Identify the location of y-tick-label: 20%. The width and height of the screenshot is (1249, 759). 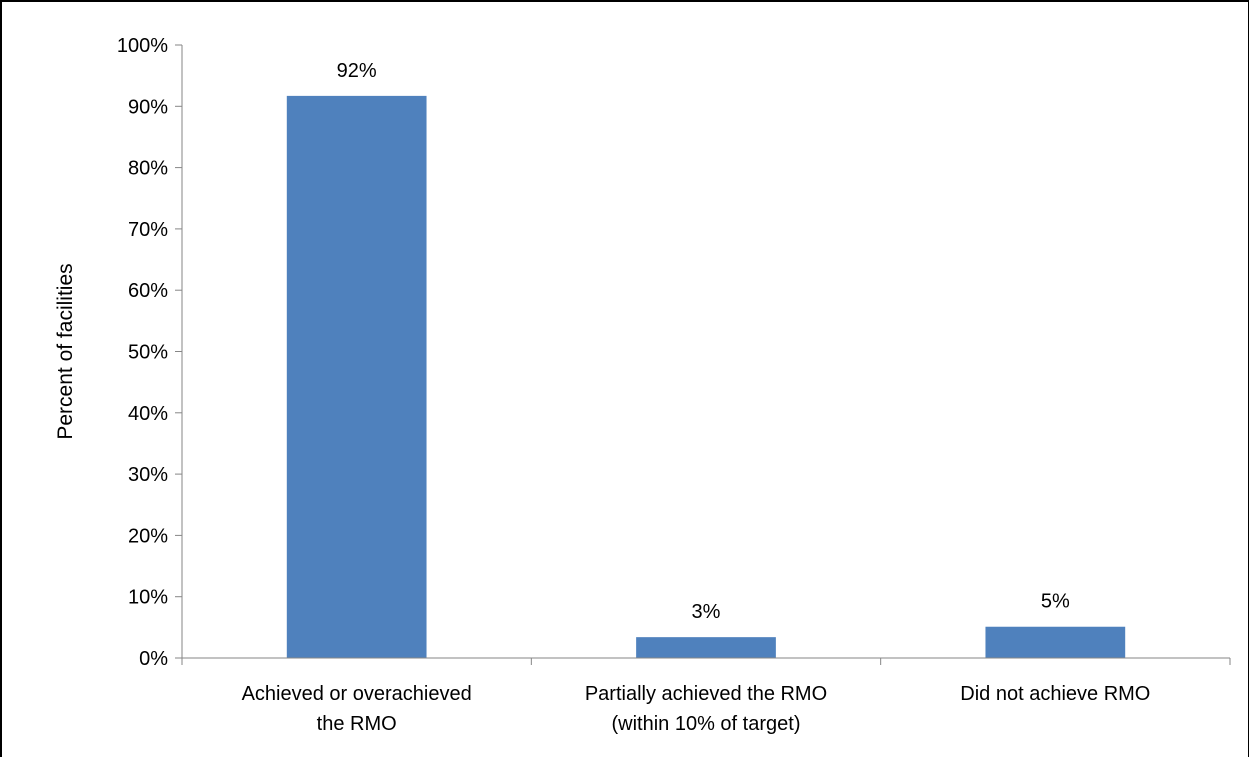
(148, 536).